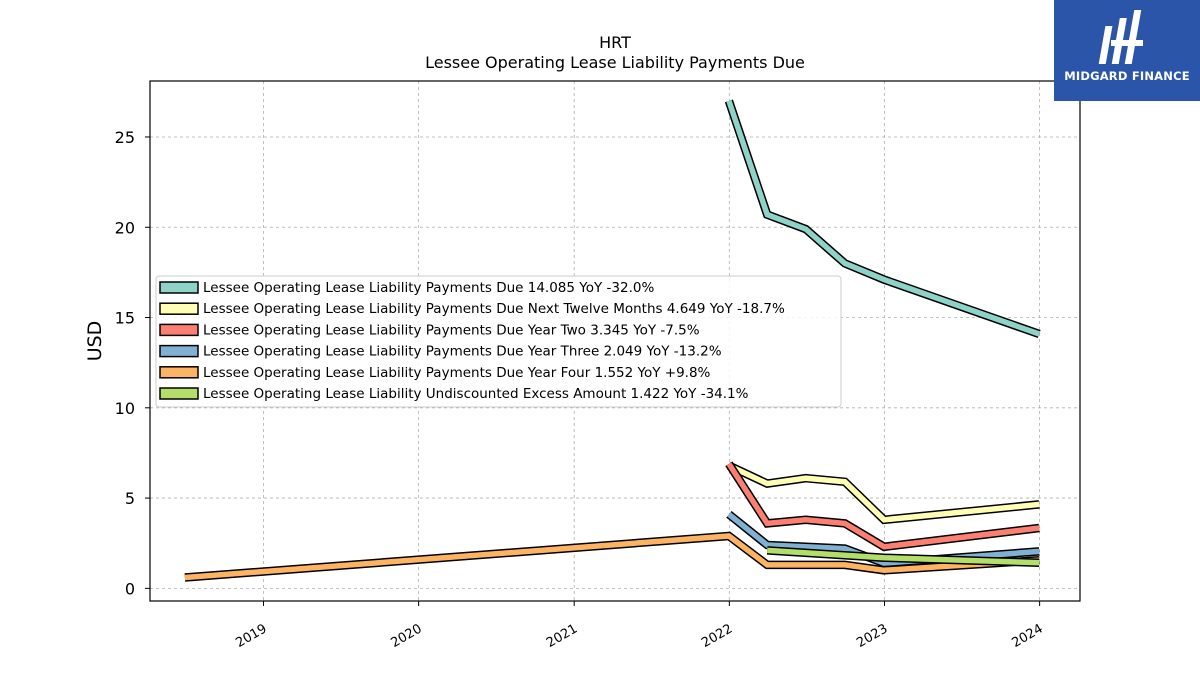  What do you see at coordinates (406, 636) in the screenshot?
I see `x-tick-label: 2020` at bounding box center [406, 636].